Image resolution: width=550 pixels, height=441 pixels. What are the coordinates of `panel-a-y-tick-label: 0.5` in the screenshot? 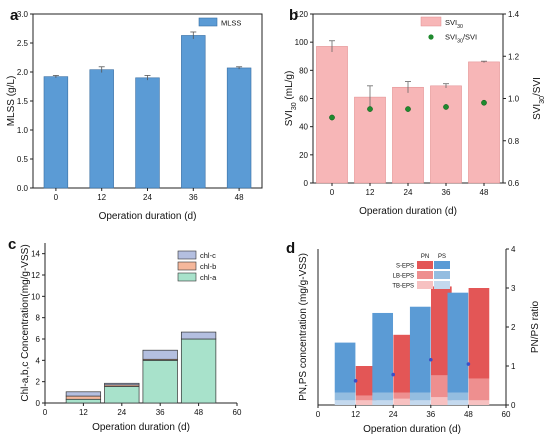 It's located at (23, 159).